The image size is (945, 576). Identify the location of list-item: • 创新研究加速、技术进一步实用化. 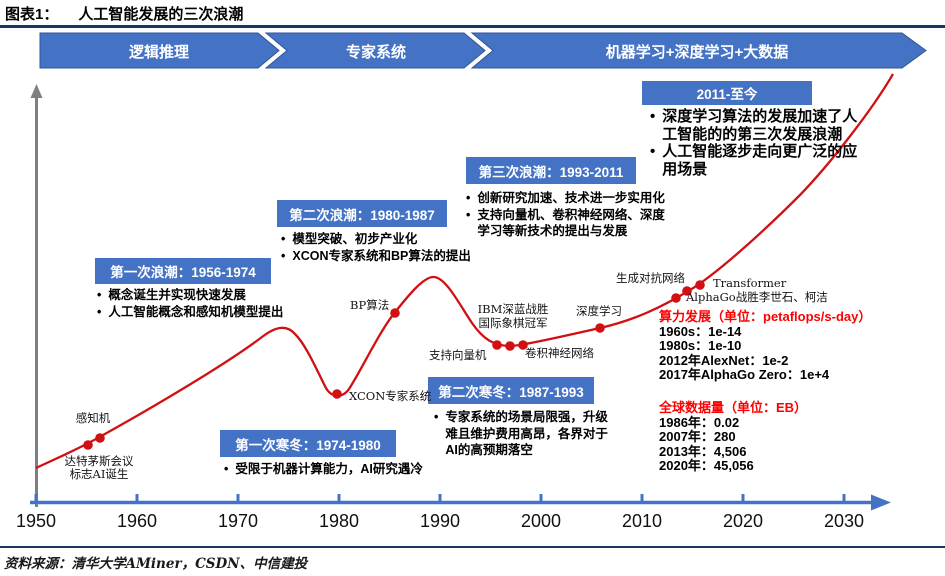
(565, 198).